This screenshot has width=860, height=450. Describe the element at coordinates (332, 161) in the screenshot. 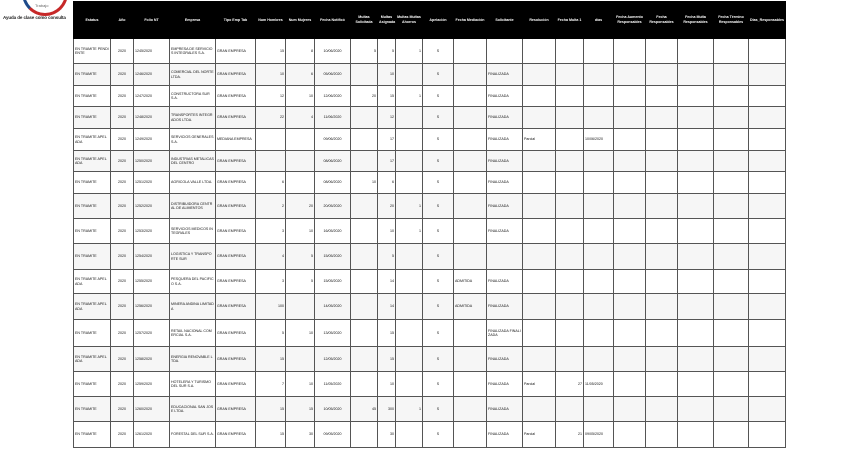

I see `table-cell: 08/06/2020` at that location.